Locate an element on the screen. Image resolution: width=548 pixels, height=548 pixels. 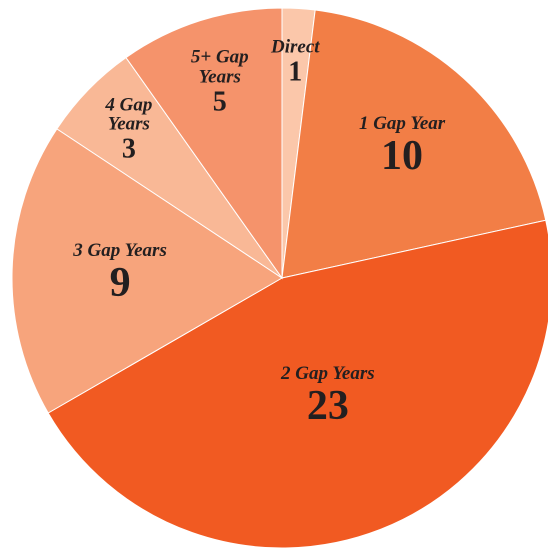
slice-label: 2 Gap Years 23 is located at coordinates (328, 396).